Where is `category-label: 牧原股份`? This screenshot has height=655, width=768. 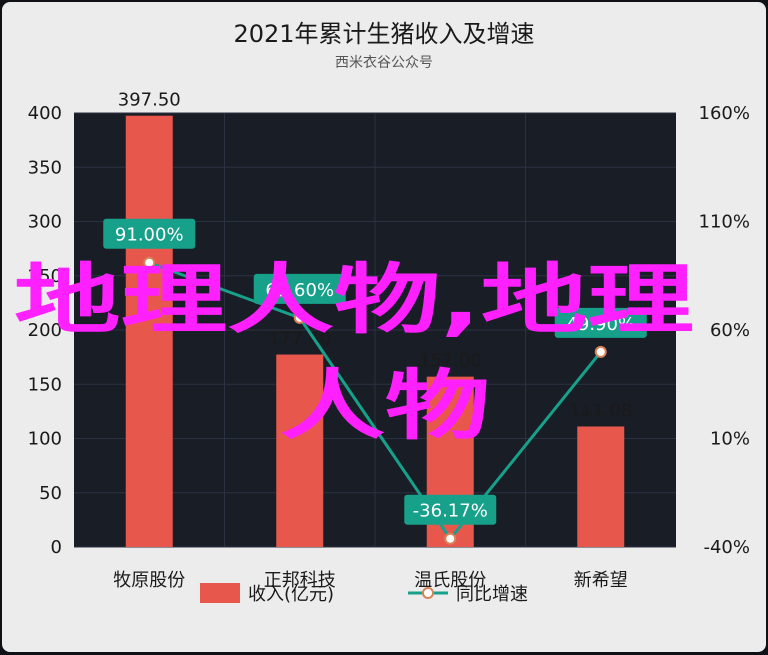
category-label: 牧原股份 is located at coordinates (149, 580).